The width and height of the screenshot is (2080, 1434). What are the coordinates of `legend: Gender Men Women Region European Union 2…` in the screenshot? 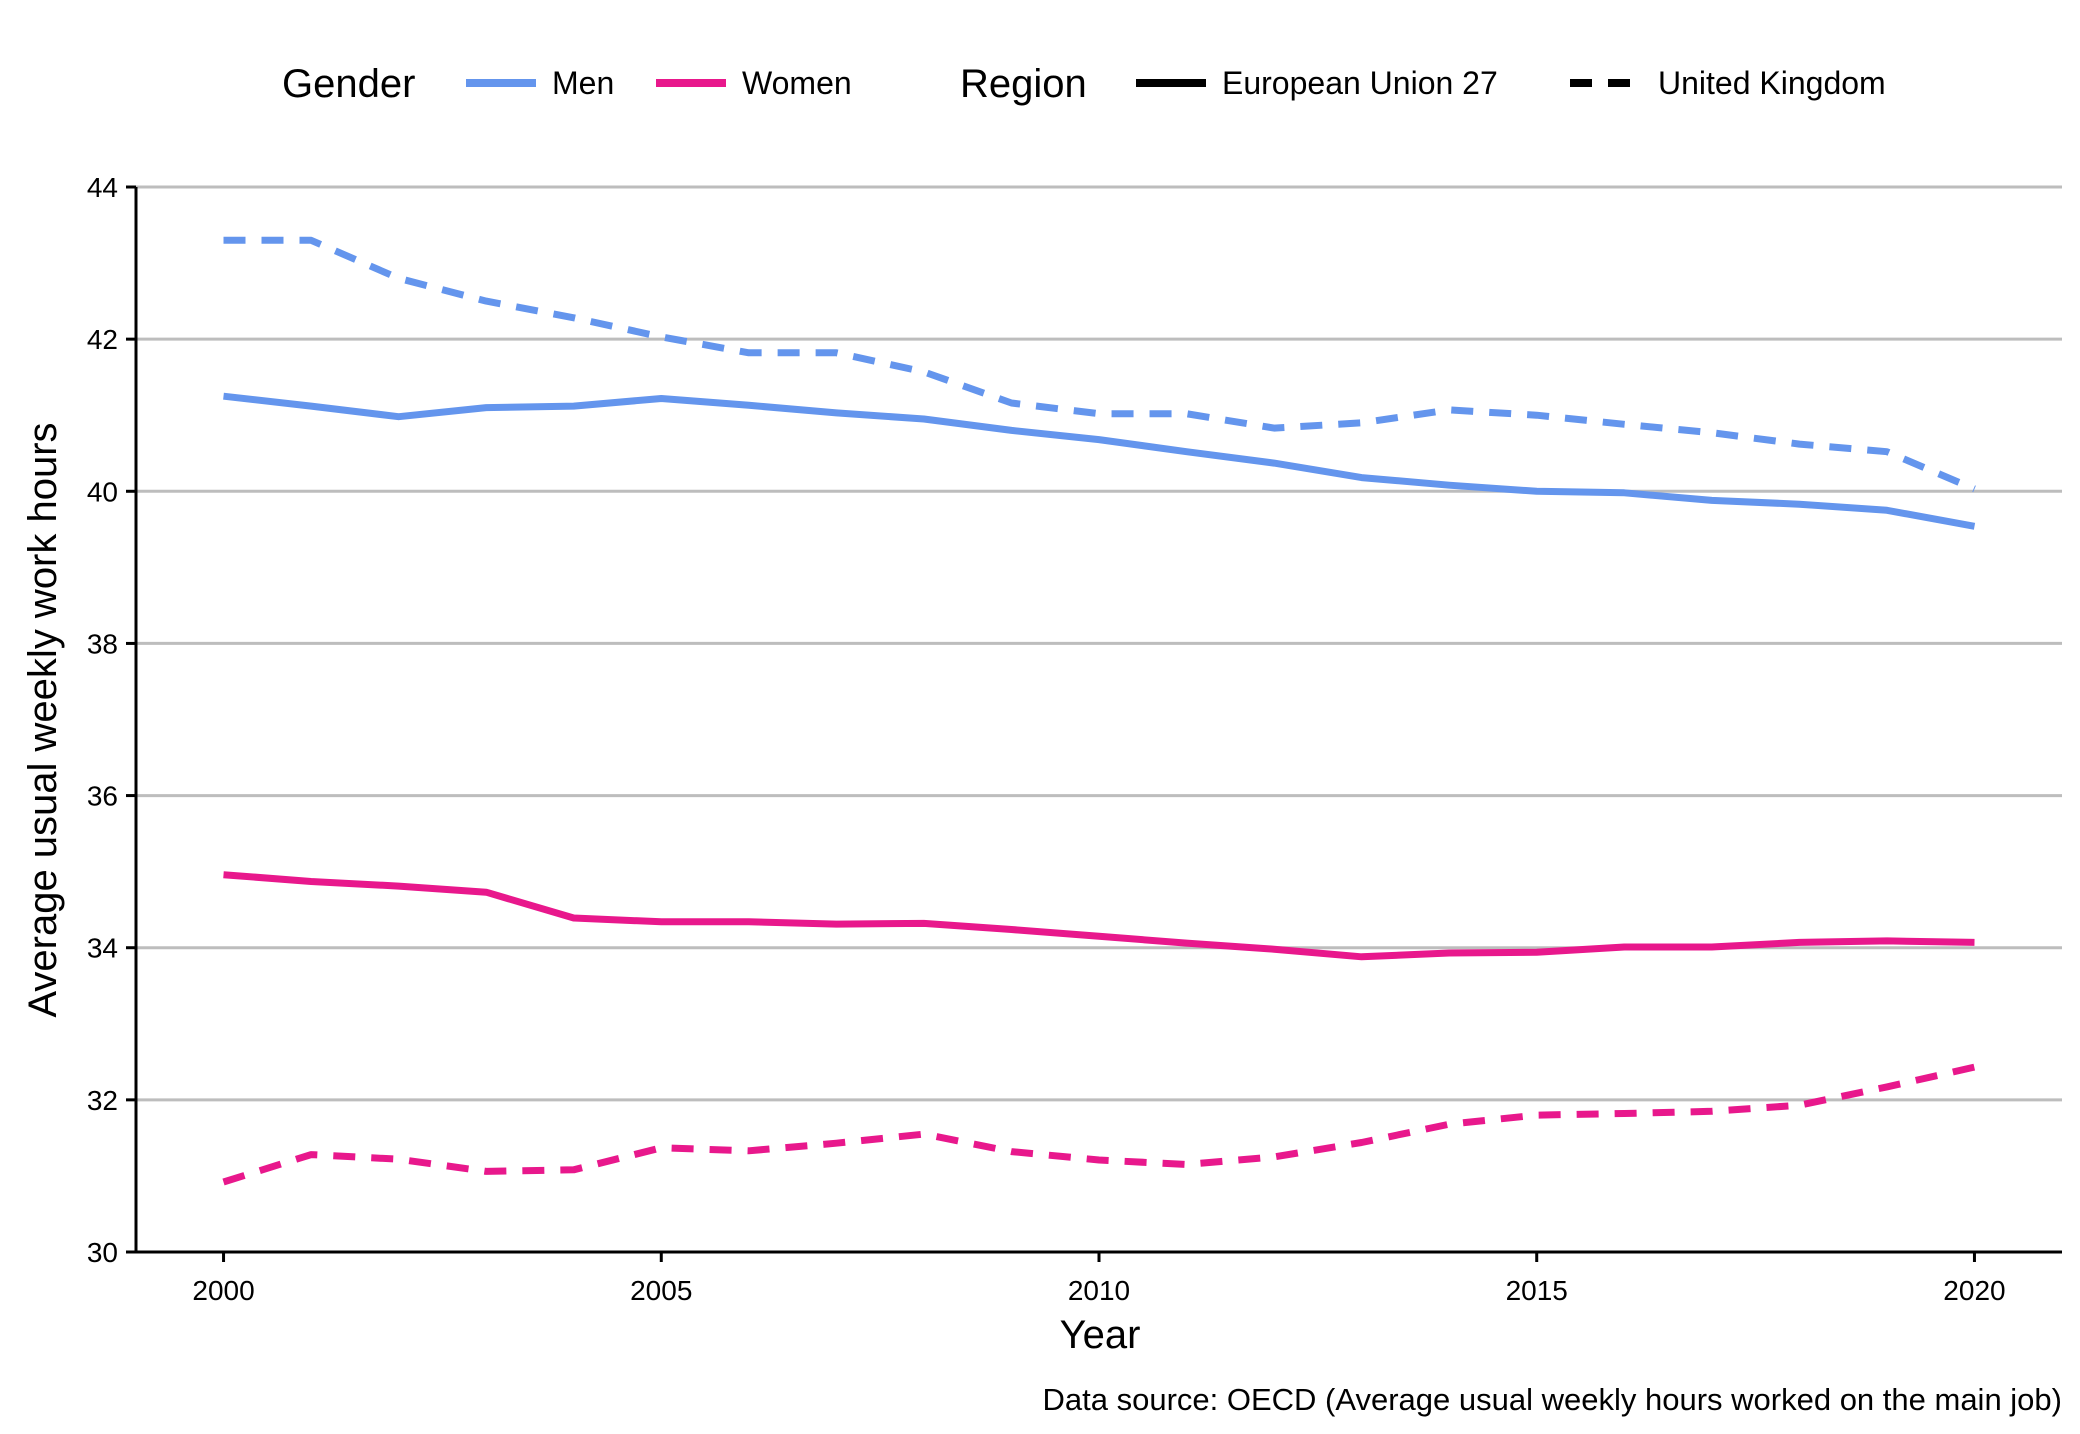 It's located at (1084, 84).